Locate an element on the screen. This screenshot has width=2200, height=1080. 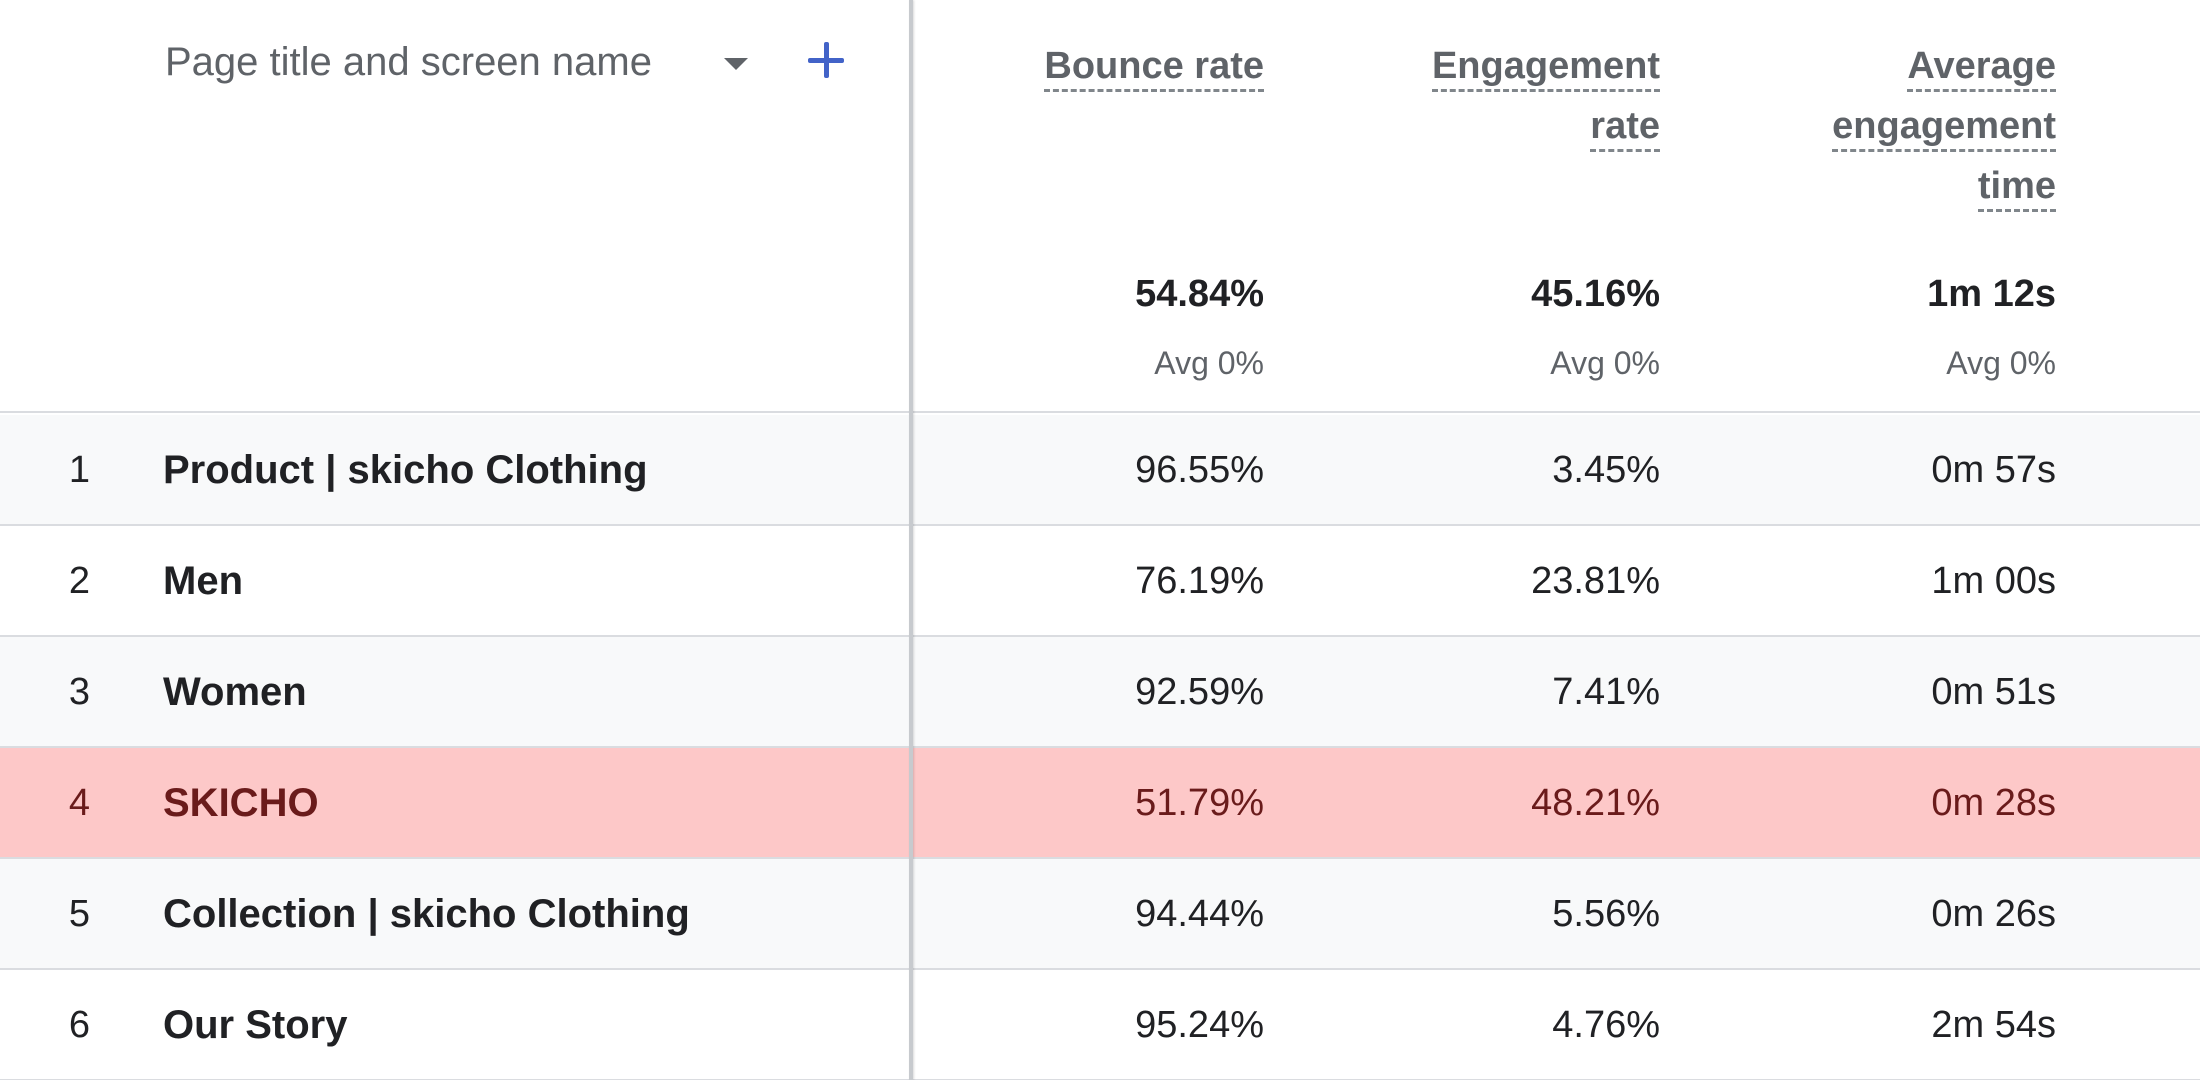
row-page-title: Our Story is located at coordinates (255, 1025).